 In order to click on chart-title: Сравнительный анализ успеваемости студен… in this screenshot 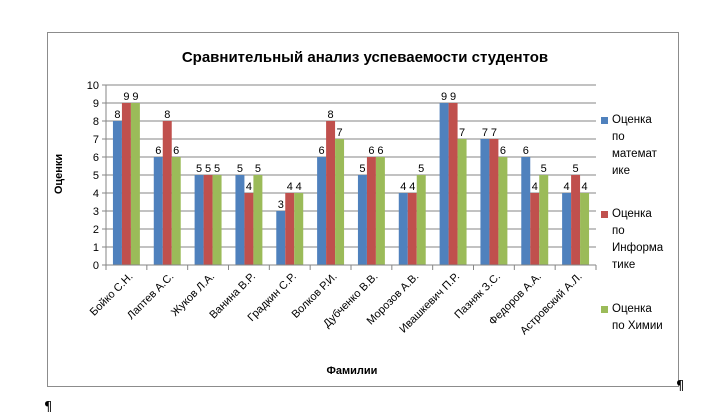, I will do `click(365, 57)`.